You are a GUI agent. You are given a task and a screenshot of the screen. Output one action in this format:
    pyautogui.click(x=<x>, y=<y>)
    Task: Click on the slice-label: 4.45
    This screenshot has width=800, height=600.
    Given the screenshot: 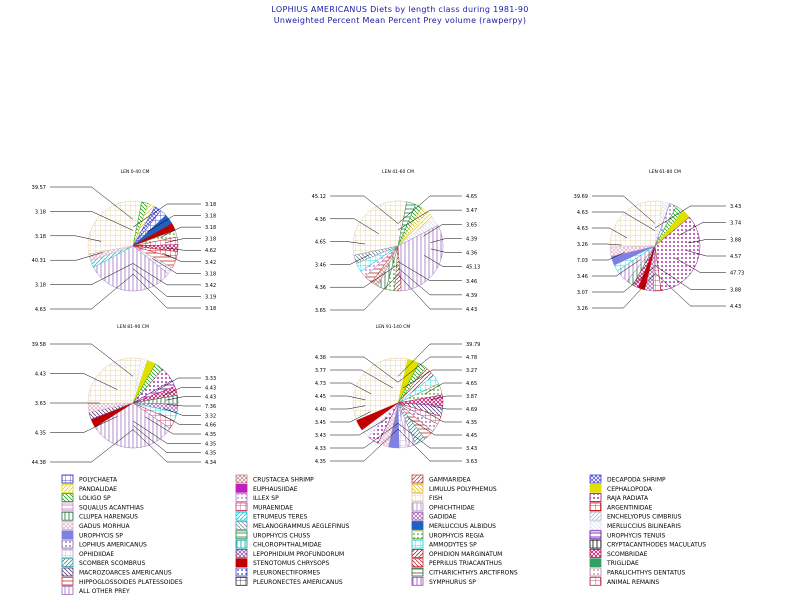 What is the action you would take?
    pyautogui.click(x=471, y=436)
    